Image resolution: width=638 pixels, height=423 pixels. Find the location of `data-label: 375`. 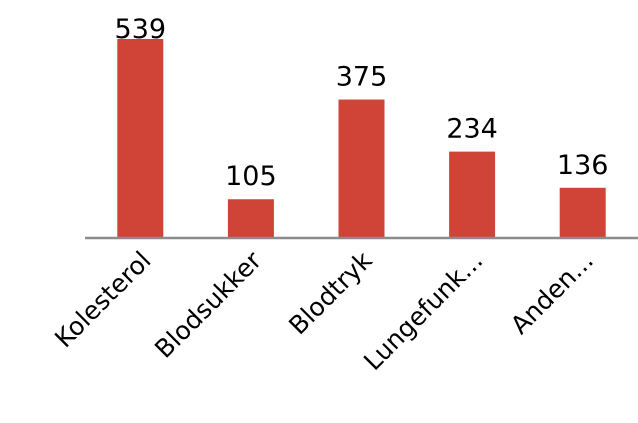

data-label: 375 is located at coordinates (362, 77).